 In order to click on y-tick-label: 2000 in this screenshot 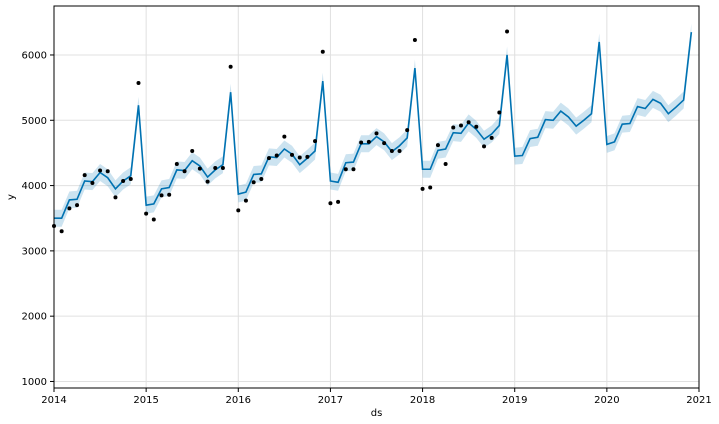, I will do `click(34, 317)`.